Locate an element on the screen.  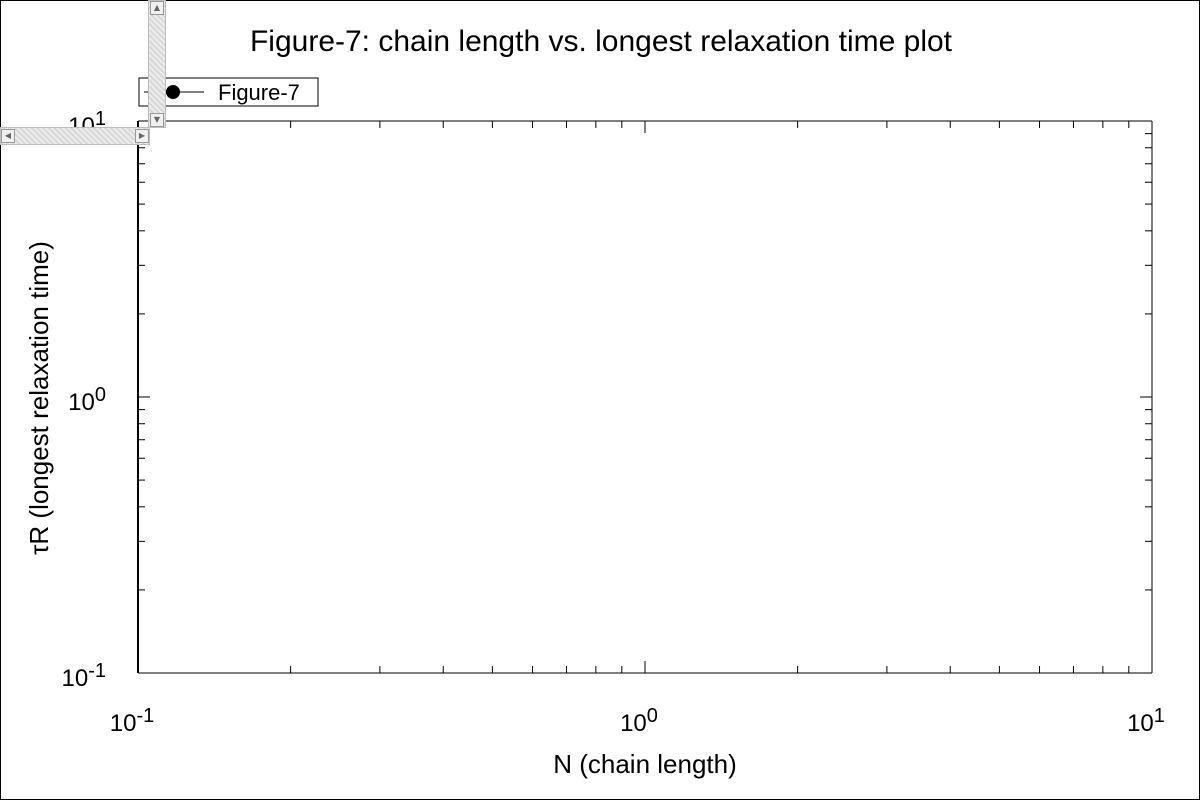
scroll-right-button: ▶ is located at coordinates (142, 136).